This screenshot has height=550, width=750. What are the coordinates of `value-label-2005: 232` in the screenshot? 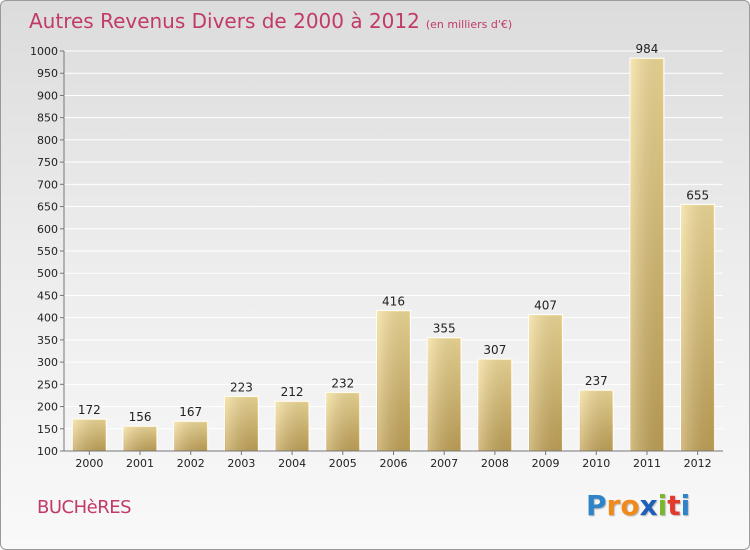 It's located at (342, 383).